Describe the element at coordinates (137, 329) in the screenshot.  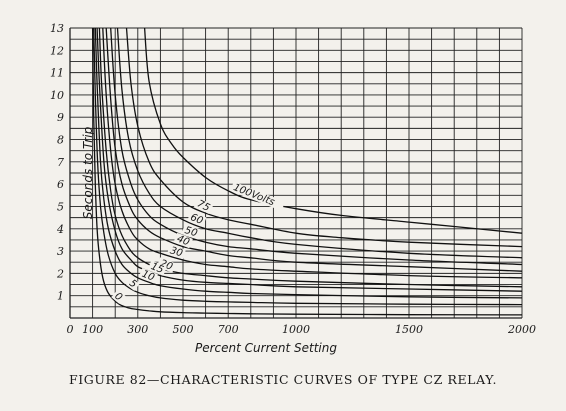
I see `x-tick-label: 300` at that location.